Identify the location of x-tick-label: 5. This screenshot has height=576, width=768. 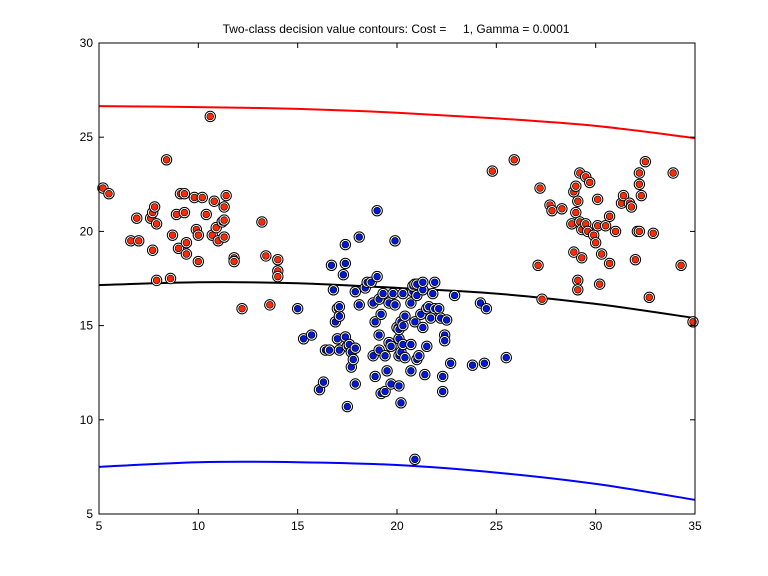
(99, 526).